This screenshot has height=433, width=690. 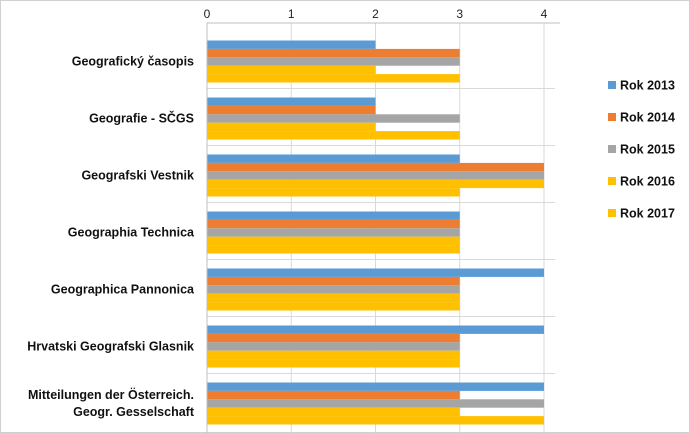 What do you see at coordinates (544, 14) in the screenshot?
I see `tick-label: 4` at bounding box center [544, 14].